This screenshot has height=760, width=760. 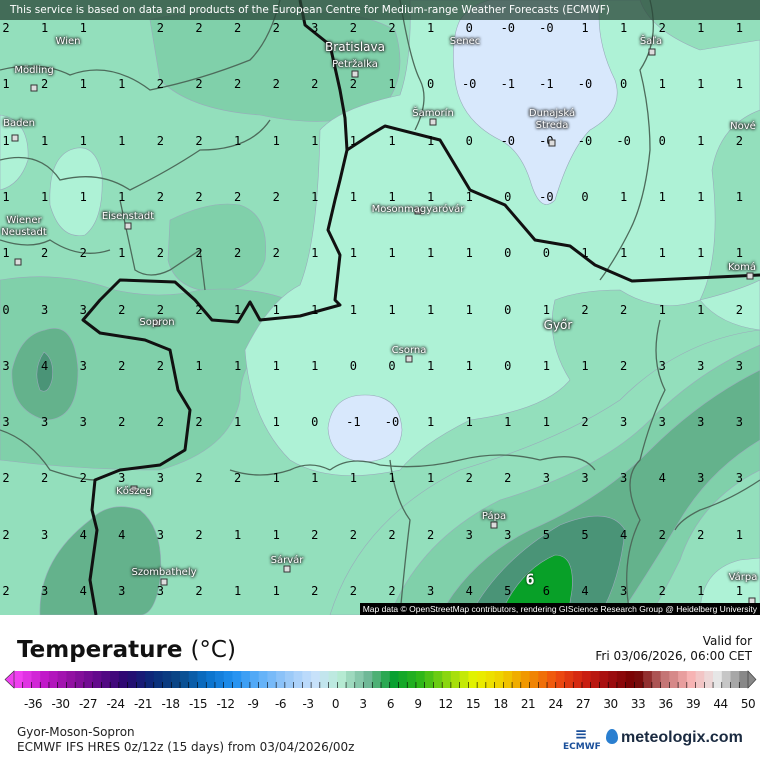 What do you see at coordinates (582, 742) in the screenshot?
I see `ecmwf-logo: ≡ ECMWF` at bounding box center [582, 742].